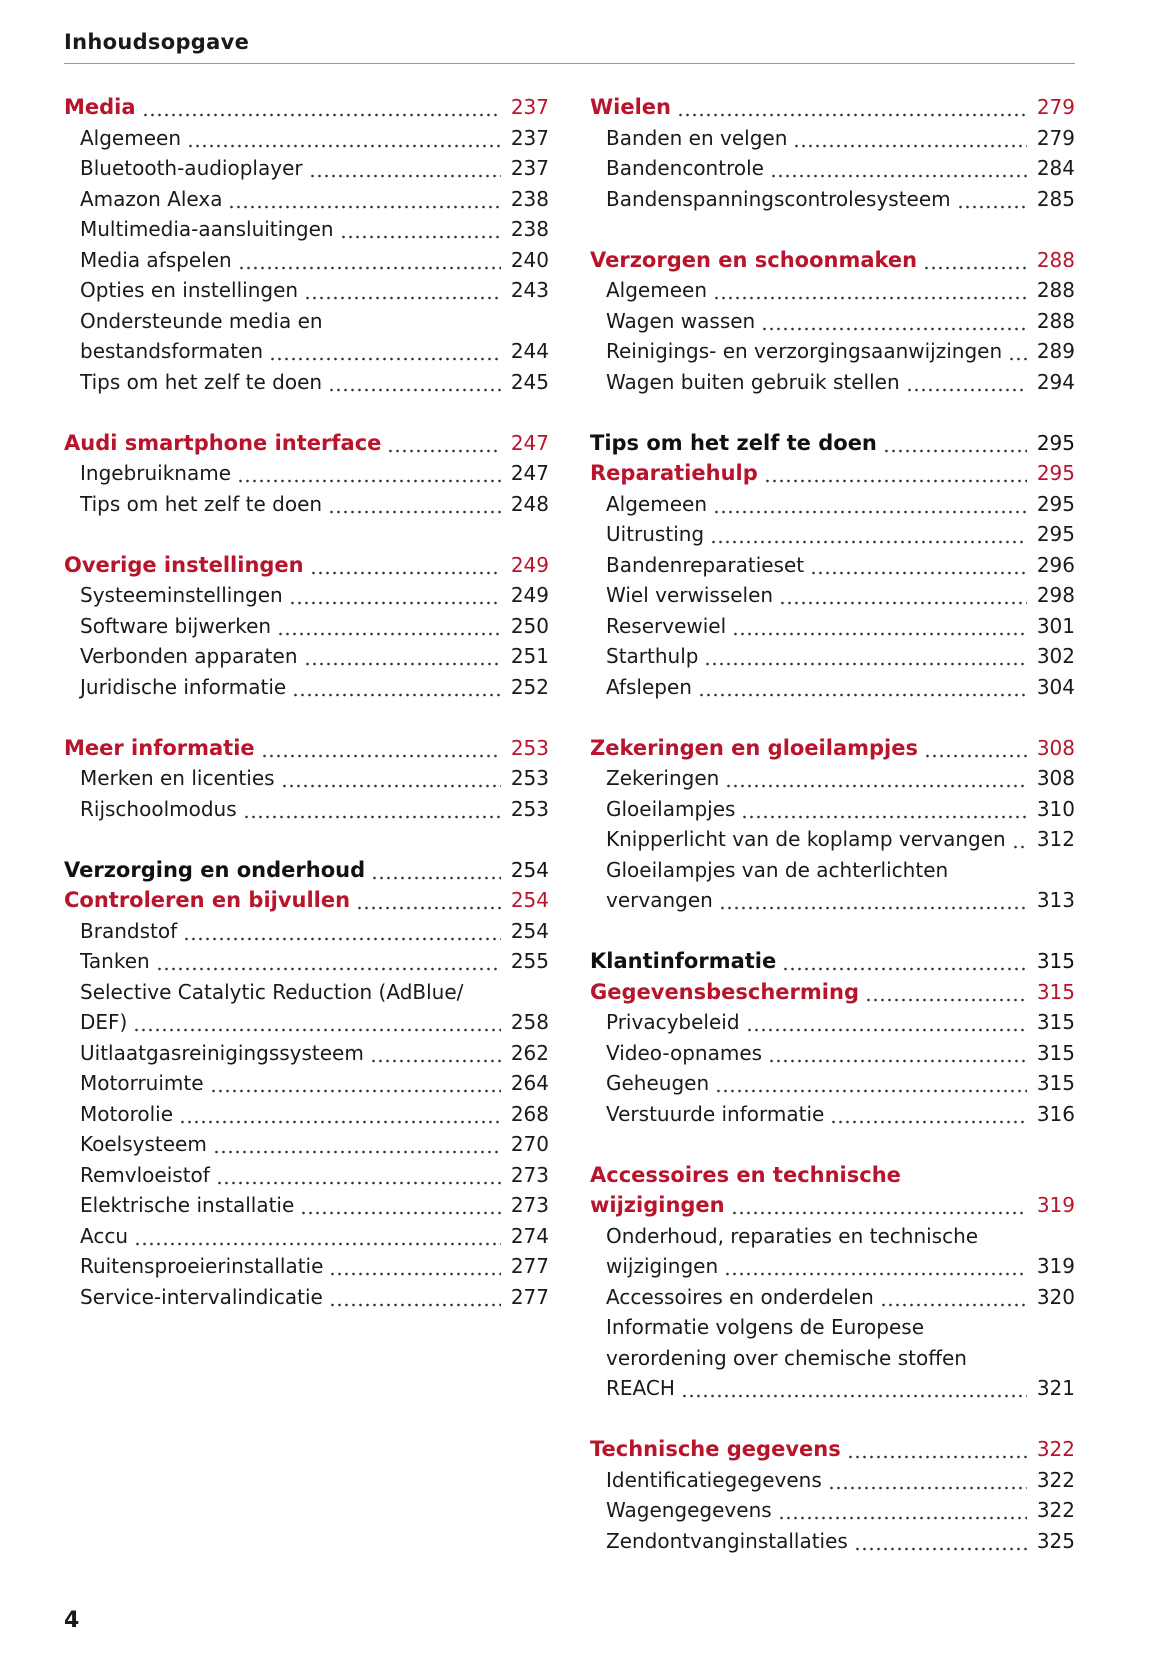  Describe the element at coordinates (1055, 686) in the screenshot. I see `page-ref: 304` at that location.